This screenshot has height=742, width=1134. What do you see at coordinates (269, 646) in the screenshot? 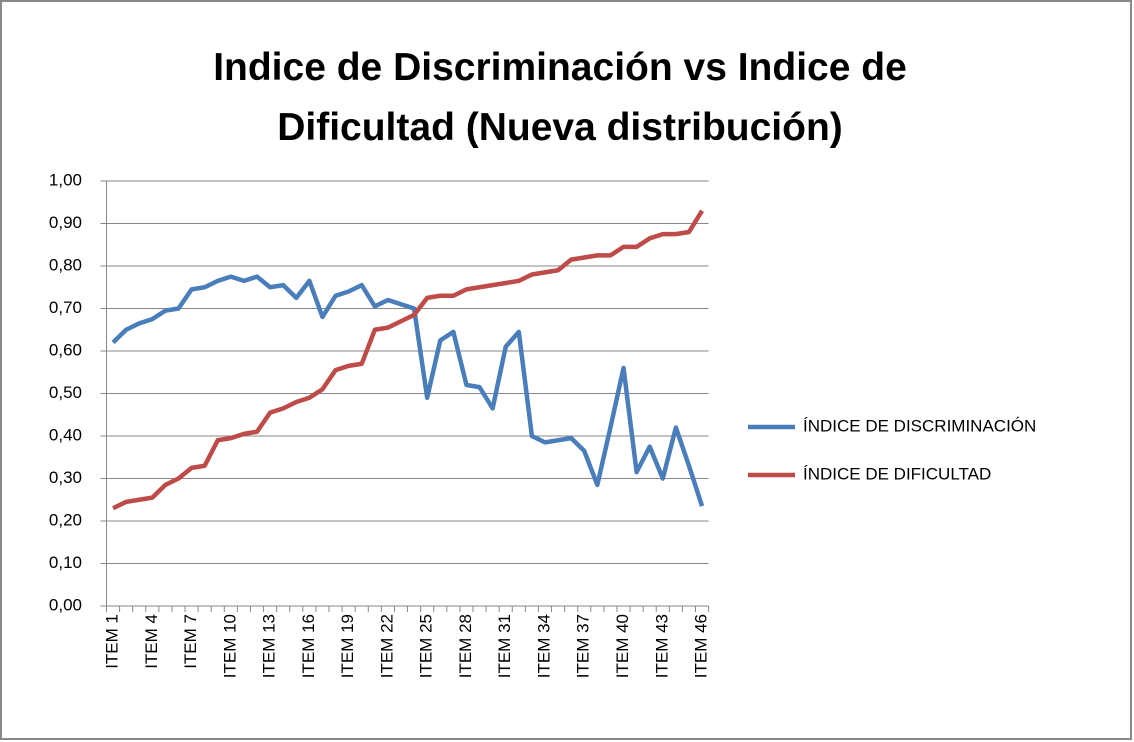
I see `x-tick-label: ITEM 13` at bounding box center [269, 646].